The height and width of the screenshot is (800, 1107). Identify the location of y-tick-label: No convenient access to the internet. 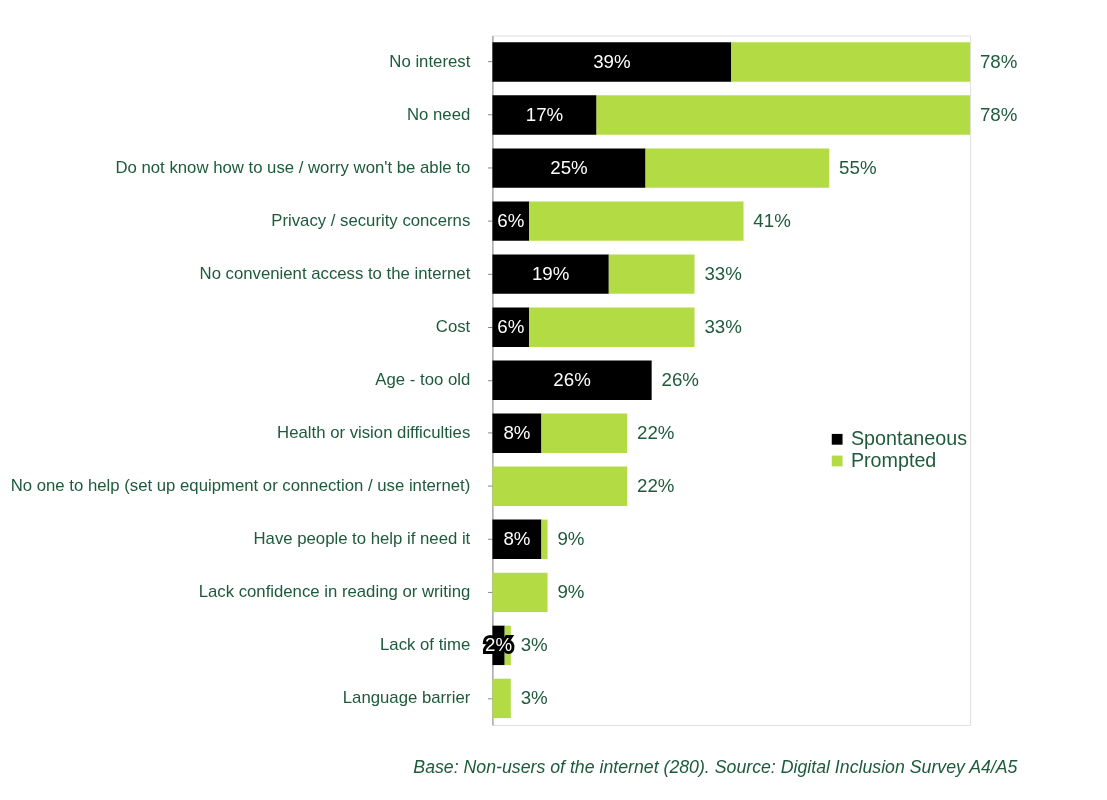
(335, 274).